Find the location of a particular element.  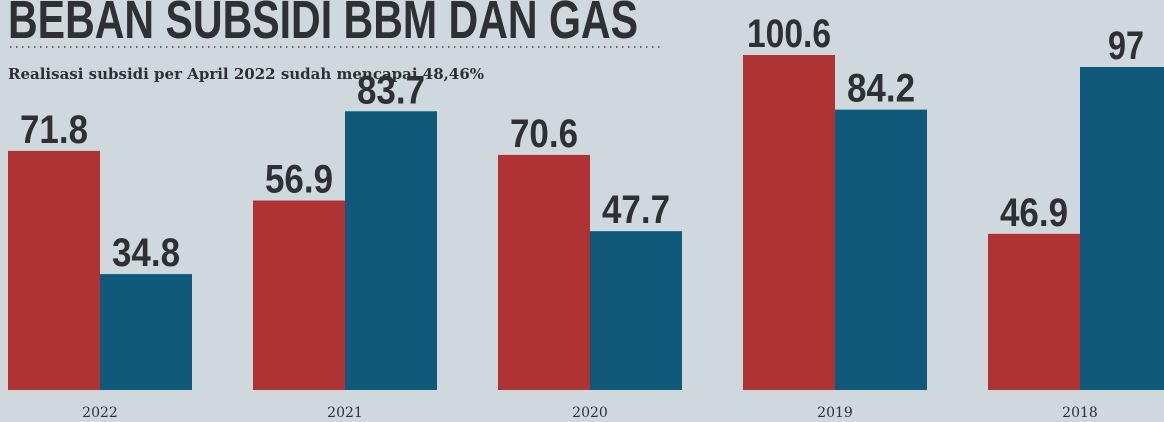

value-label: 56.9 is located at coordinates (299, 180).